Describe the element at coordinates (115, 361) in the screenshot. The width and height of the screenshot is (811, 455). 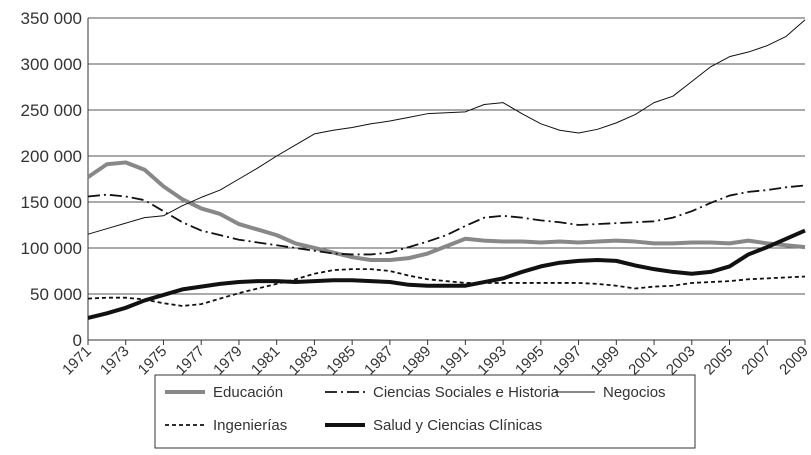
I see `x-tick-label: 1973` at that location.